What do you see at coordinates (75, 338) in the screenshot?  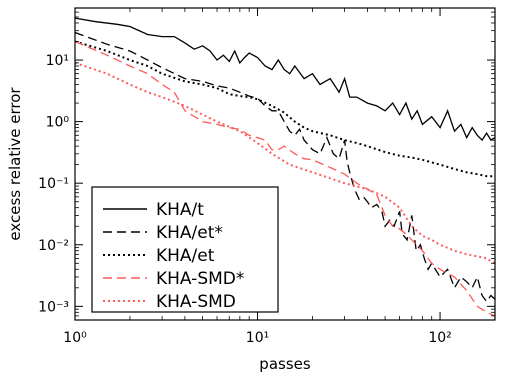 I see `x-tick-label-0: 10⁰` at bounding box center [75, 338].